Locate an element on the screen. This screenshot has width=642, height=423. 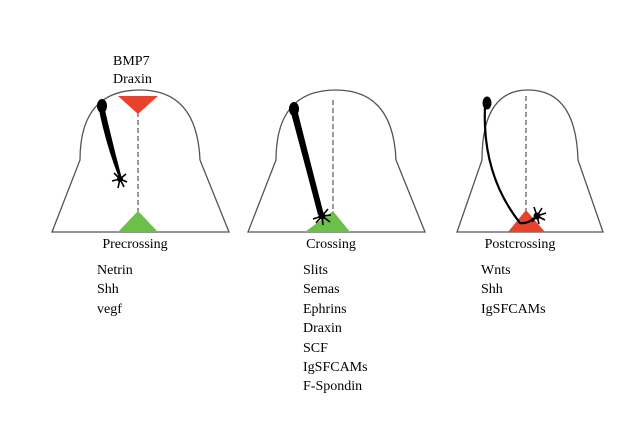
factor-item: Semas is located at coordinates (321, 290).